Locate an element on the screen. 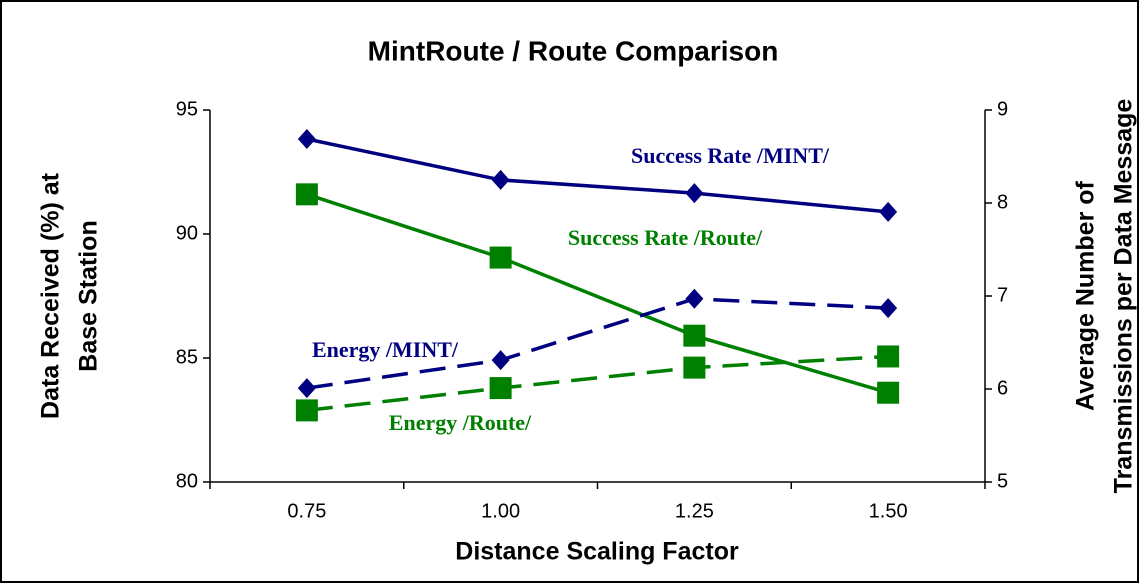 This screenshot has width=1139, height=583. y2-axis-title-line: Transmissions per Data Message is located at coordinates (1124, 296).